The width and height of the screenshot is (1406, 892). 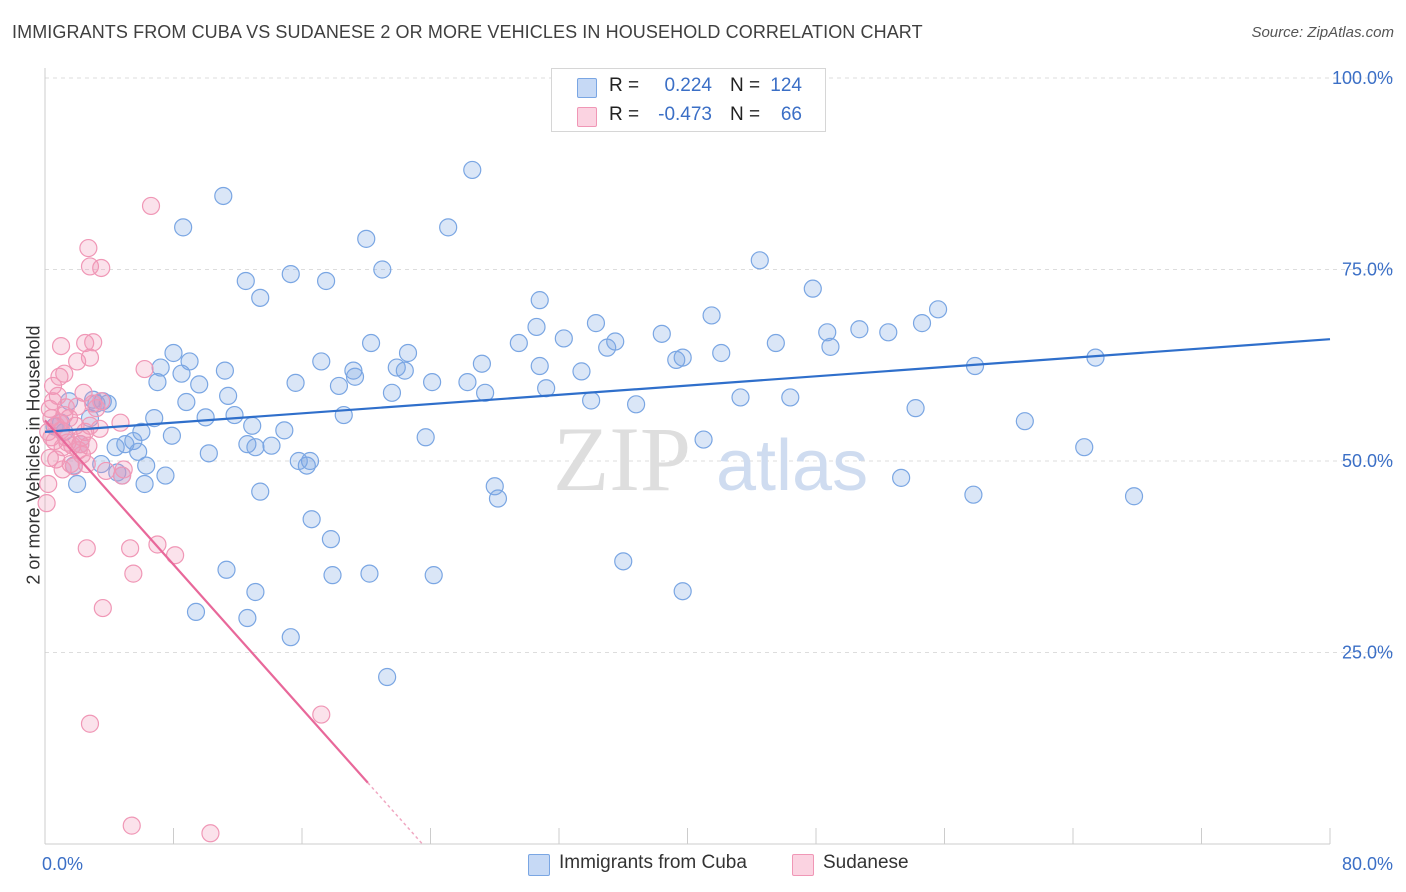 What do you see at coordinates (587, 88) in the screenshot?
I see `legend-swatch-cuba` at bounding box center [587, 88].